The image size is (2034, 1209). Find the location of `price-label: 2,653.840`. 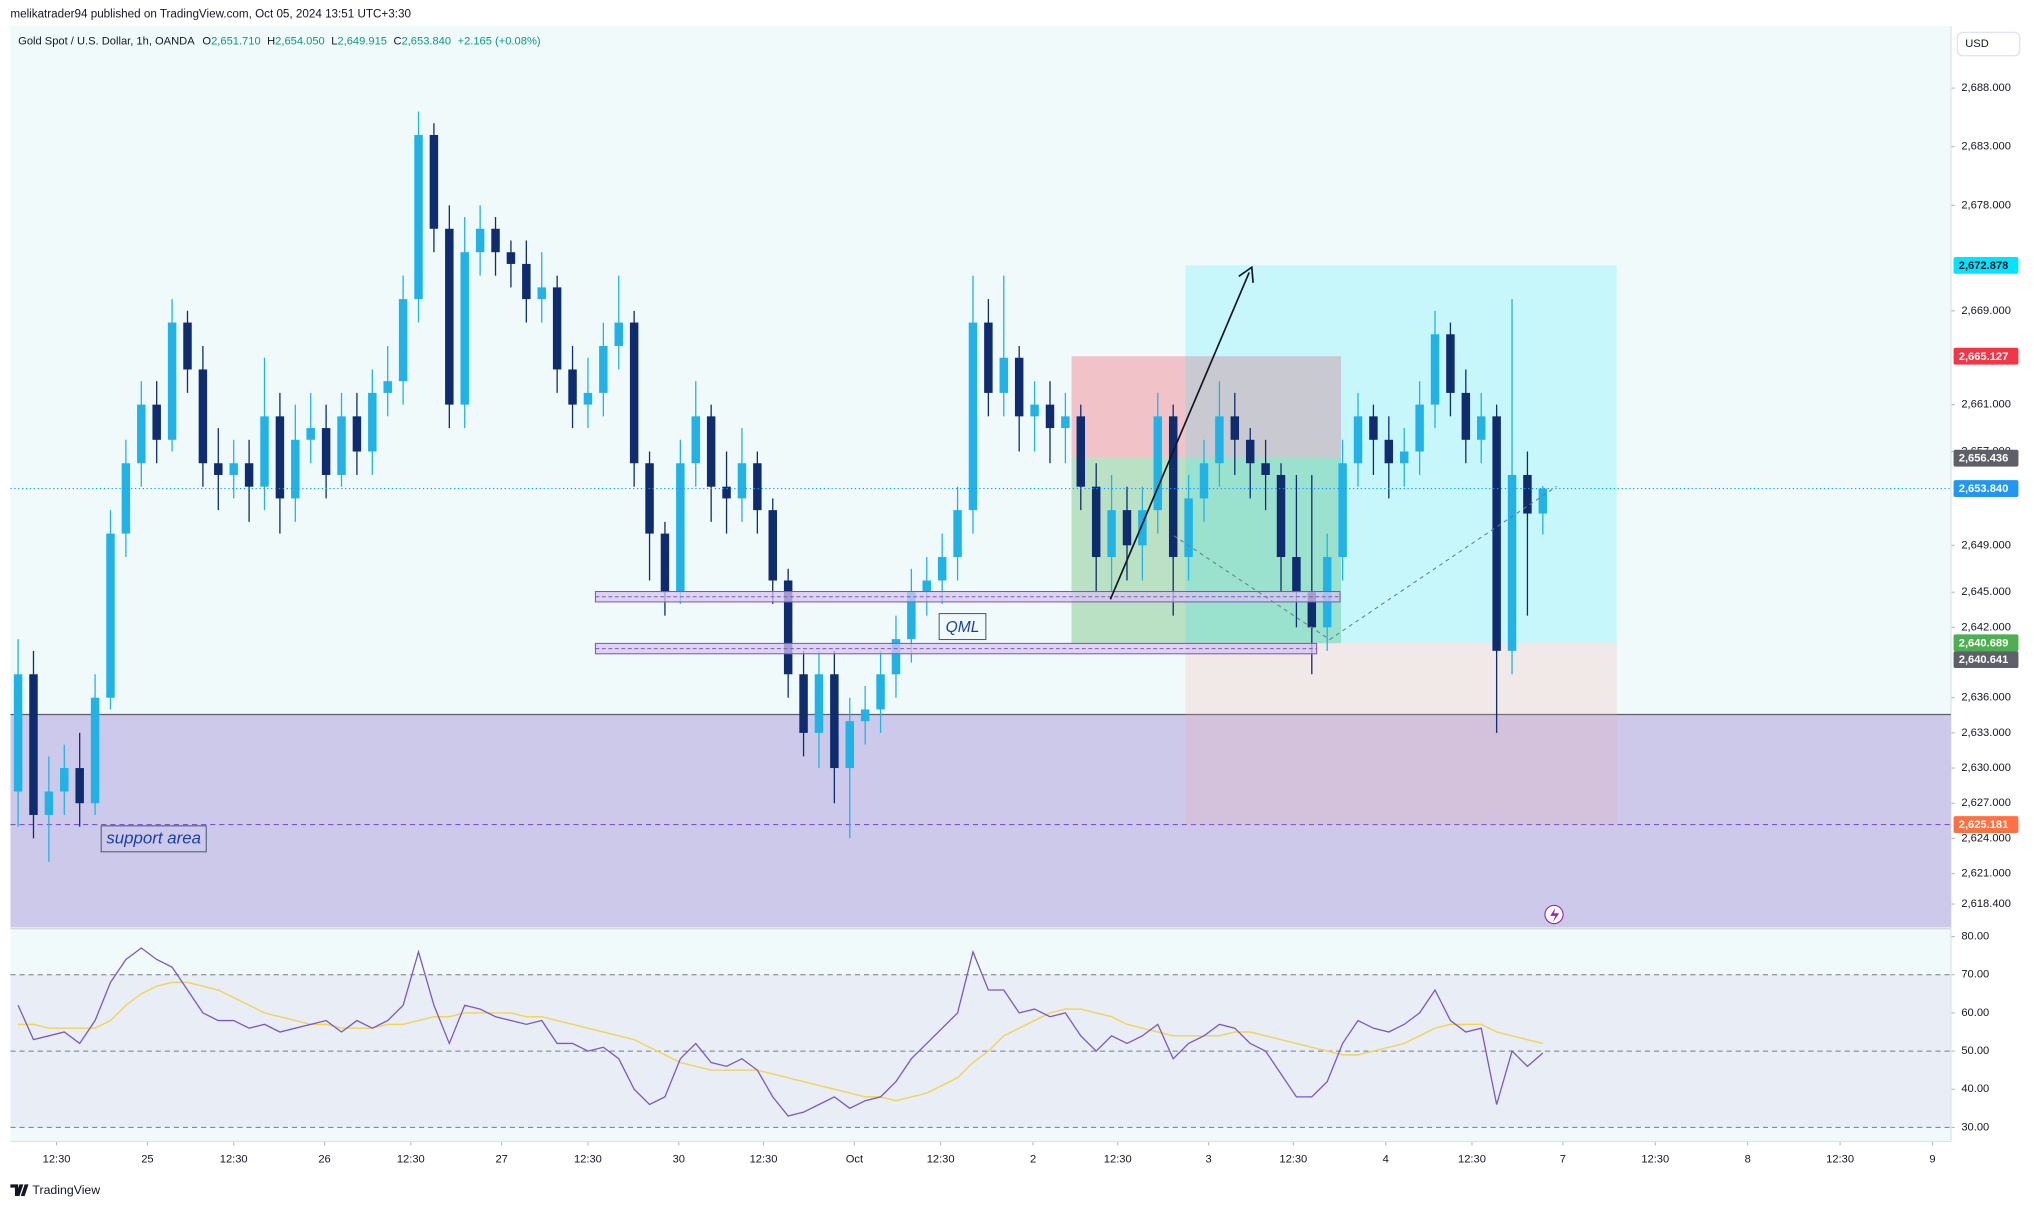

price-label: 2,653.840 is located at coordinates (1984, 489).